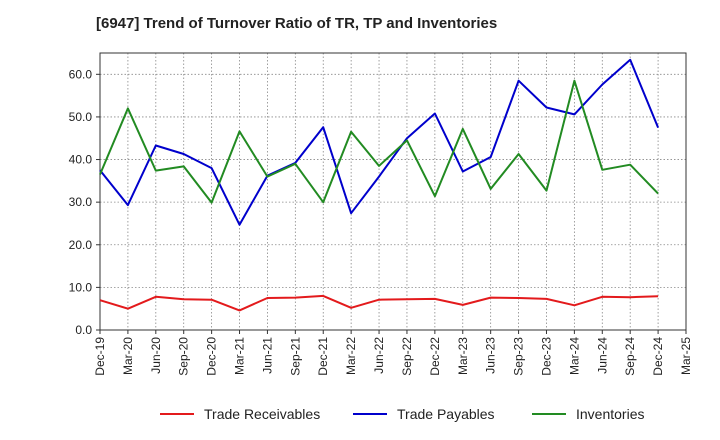 The height and width of the screenshot is (440, 720). What do you see at coordinates (184, 356) in the screenshot?
I see `x-tick-label: Sep-20` at bounding box center [184, 356].